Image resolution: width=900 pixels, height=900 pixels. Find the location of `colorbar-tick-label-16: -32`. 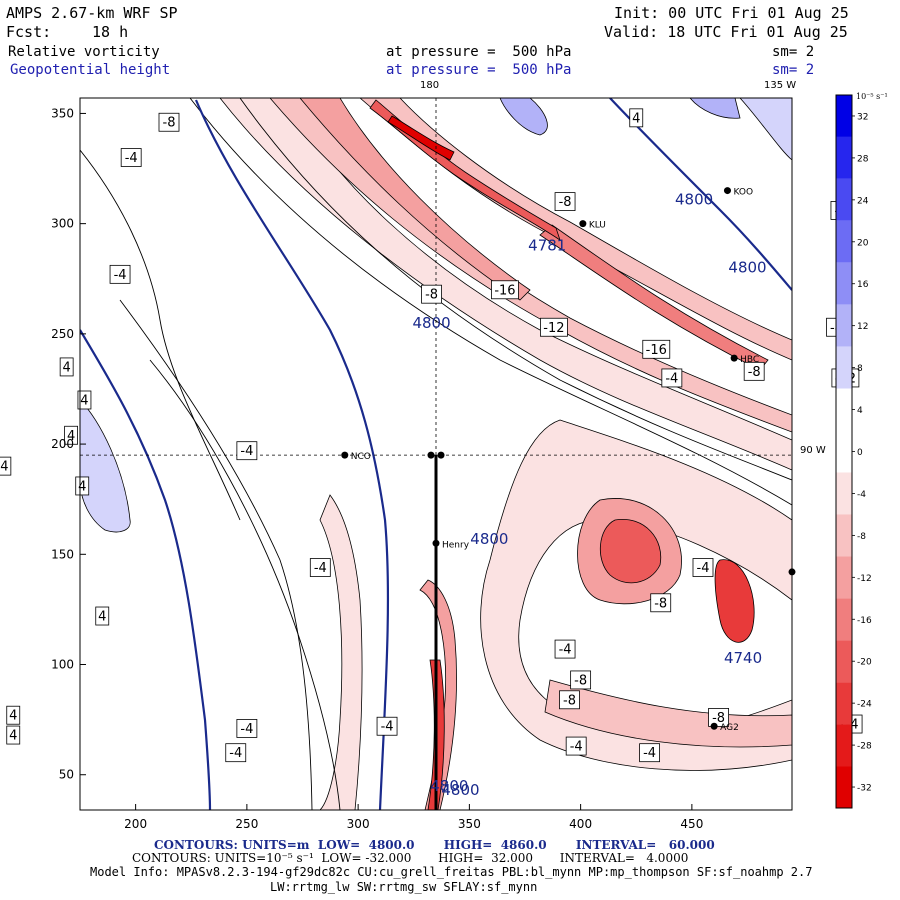

colorbar-tick-label-16: -32 is located at coordinates (864, 789).